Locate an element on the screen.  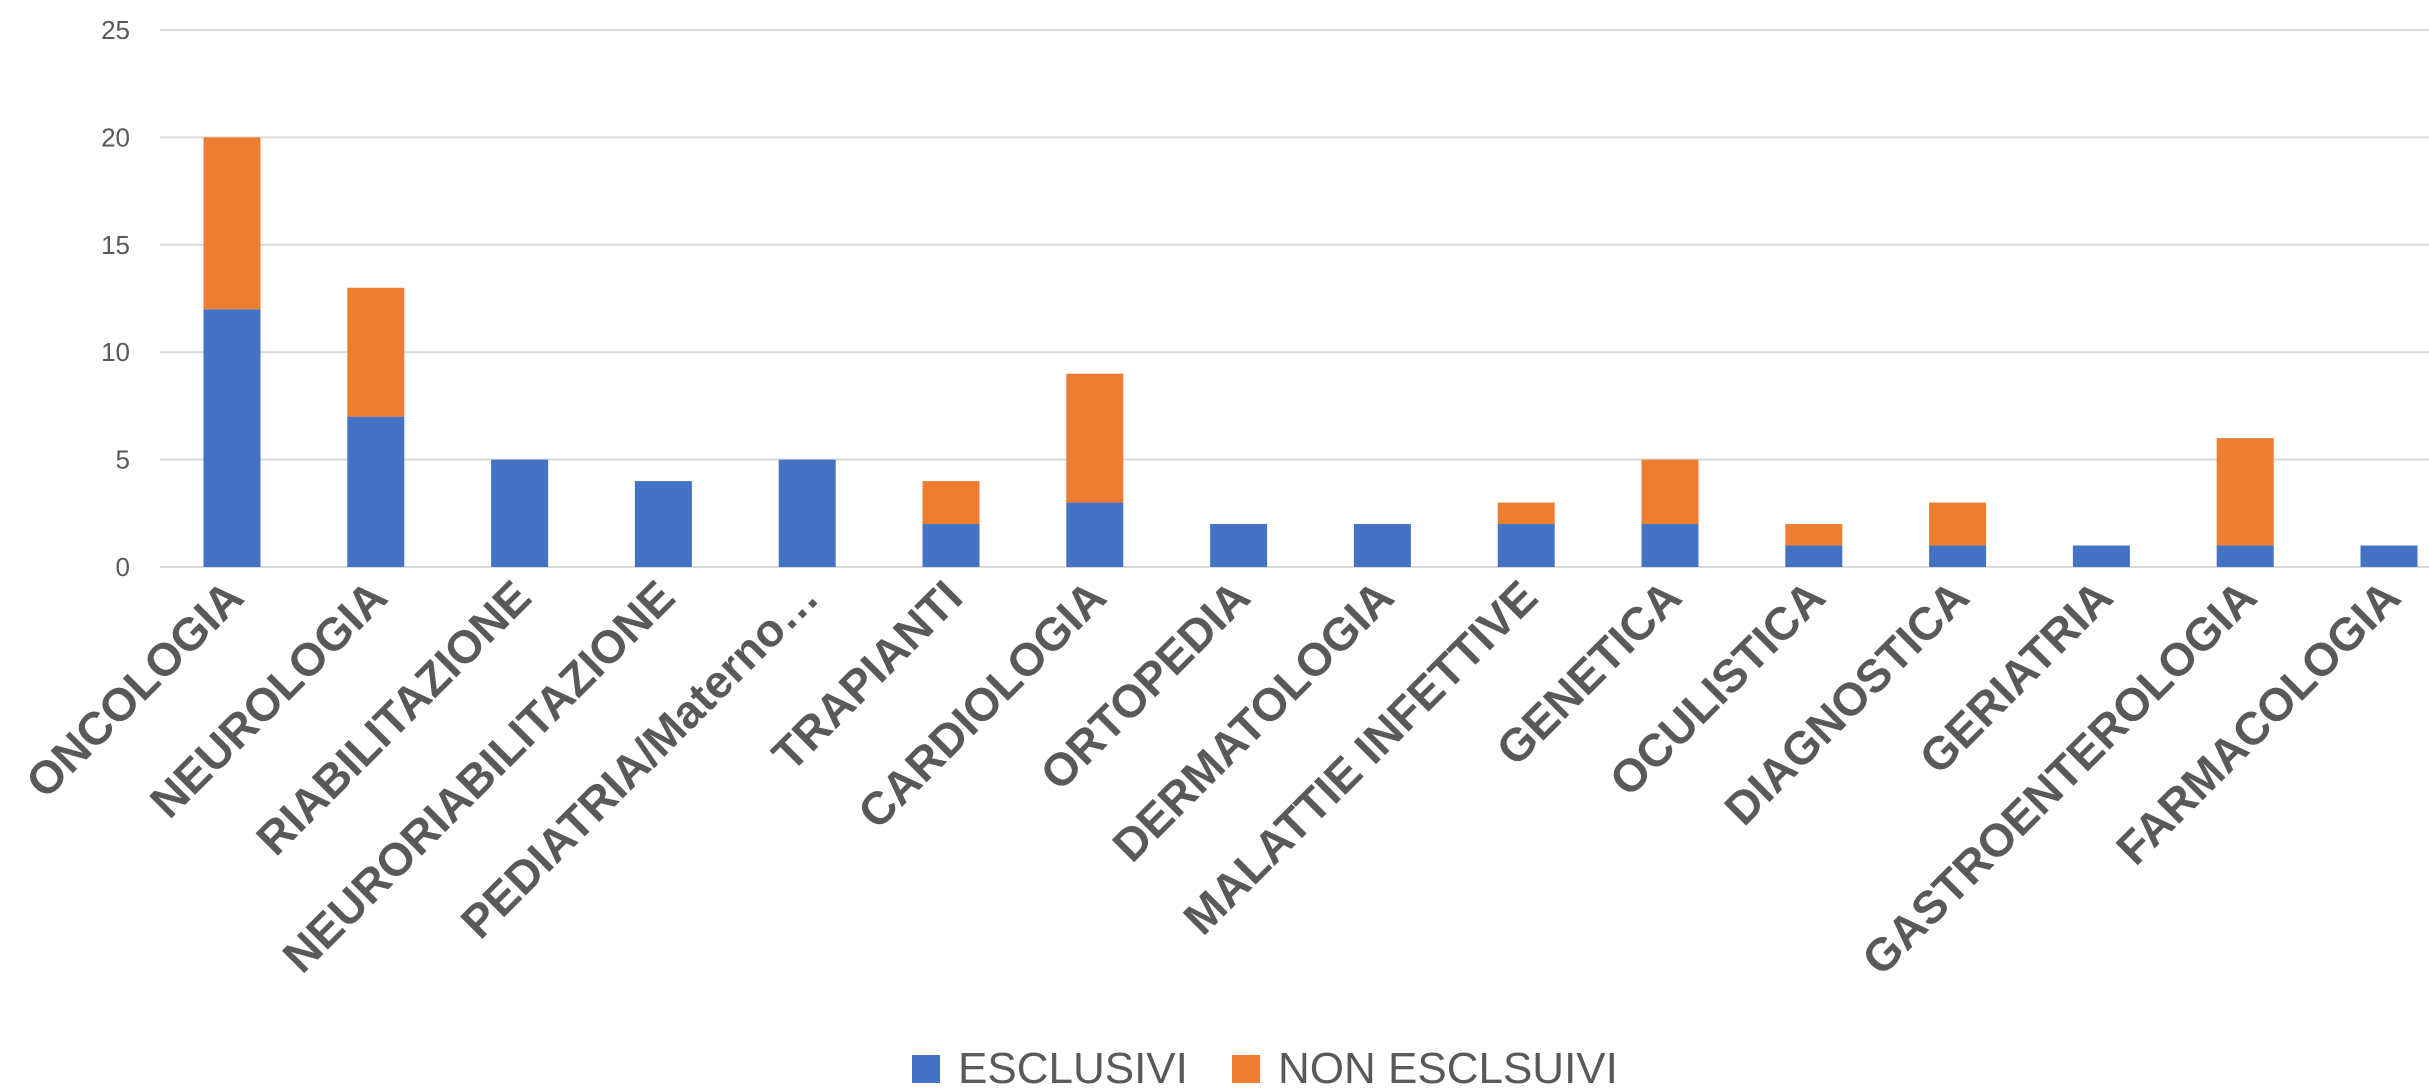
y-tick-label: 15 is located at coordinates (115, 245).